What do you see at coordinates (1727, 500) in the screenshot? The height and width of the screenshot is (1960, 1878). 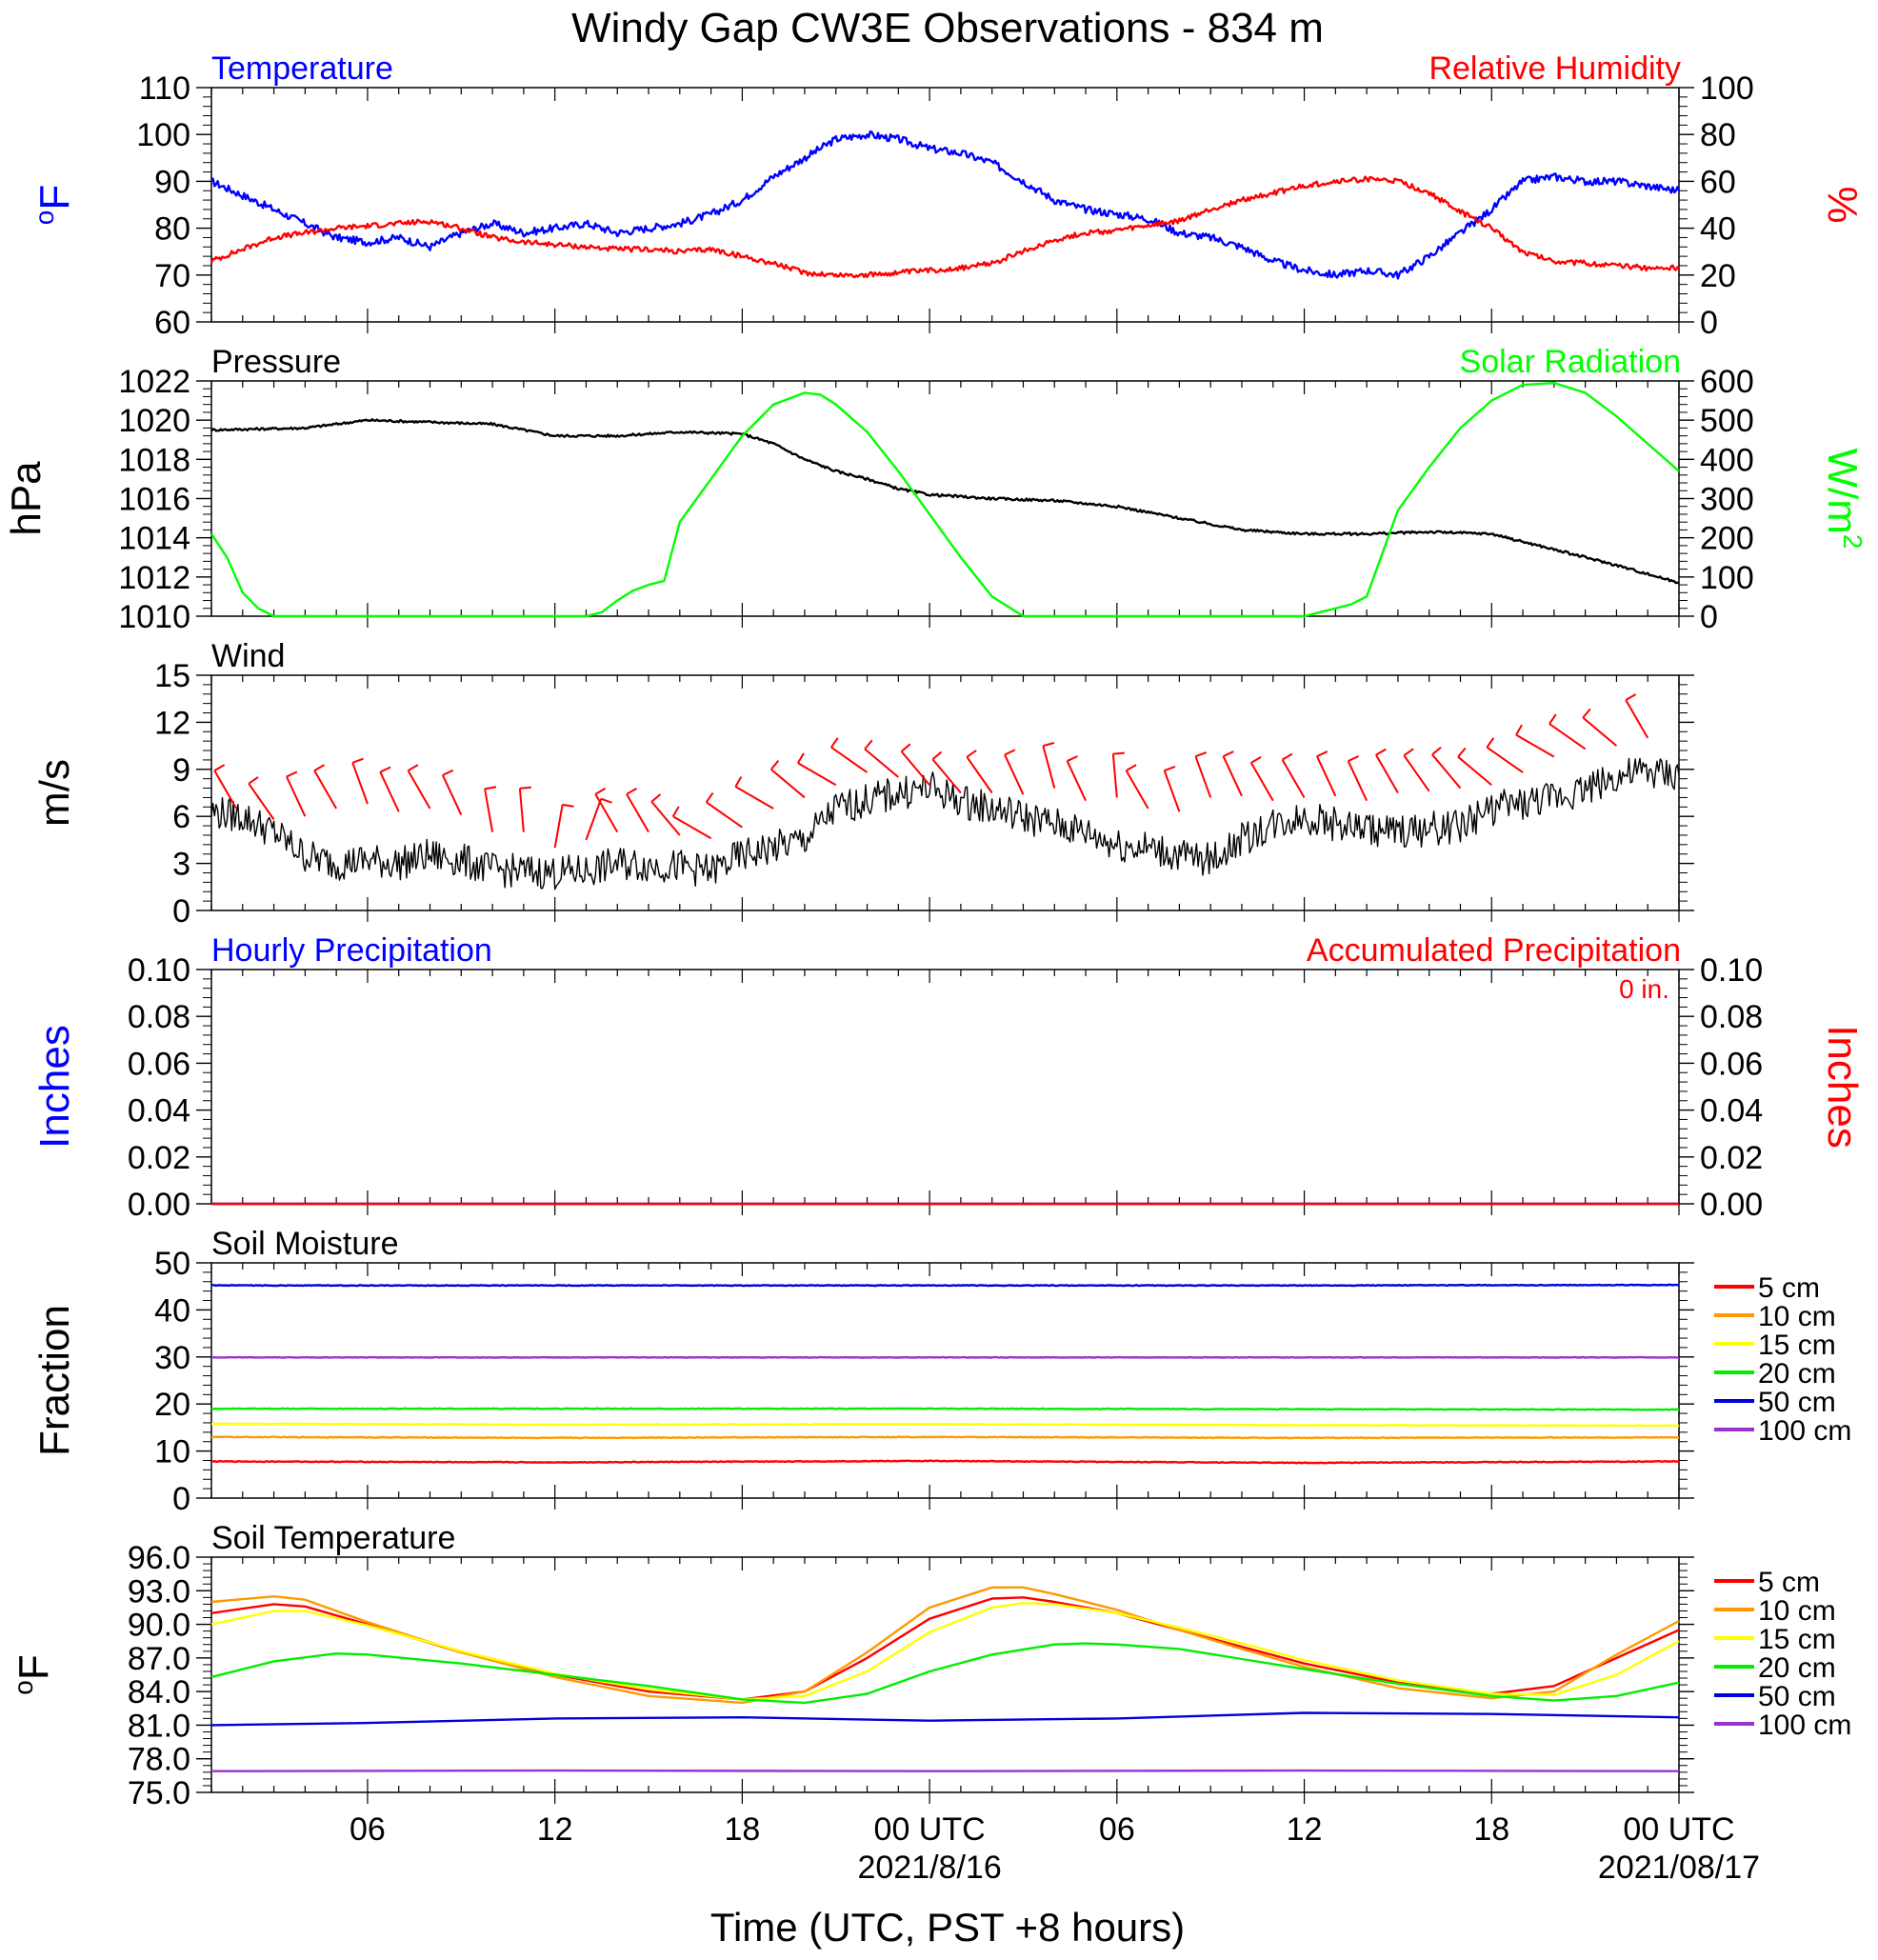 I see `pressure_solar-right-tick-label: 300` at bounding box center [1727, 500].